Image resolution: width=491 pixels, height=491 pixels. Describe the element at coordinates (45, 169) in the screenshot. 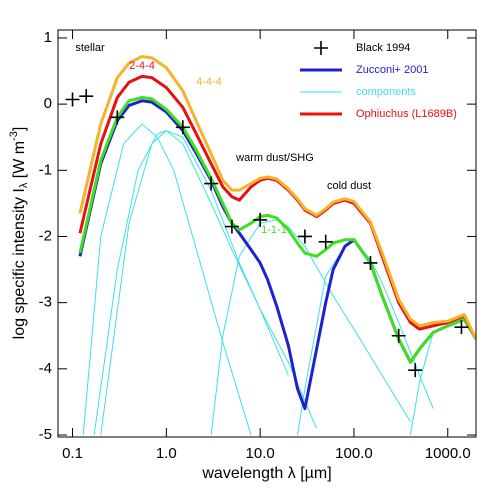

I see `y-tick-label: -1` at that location.